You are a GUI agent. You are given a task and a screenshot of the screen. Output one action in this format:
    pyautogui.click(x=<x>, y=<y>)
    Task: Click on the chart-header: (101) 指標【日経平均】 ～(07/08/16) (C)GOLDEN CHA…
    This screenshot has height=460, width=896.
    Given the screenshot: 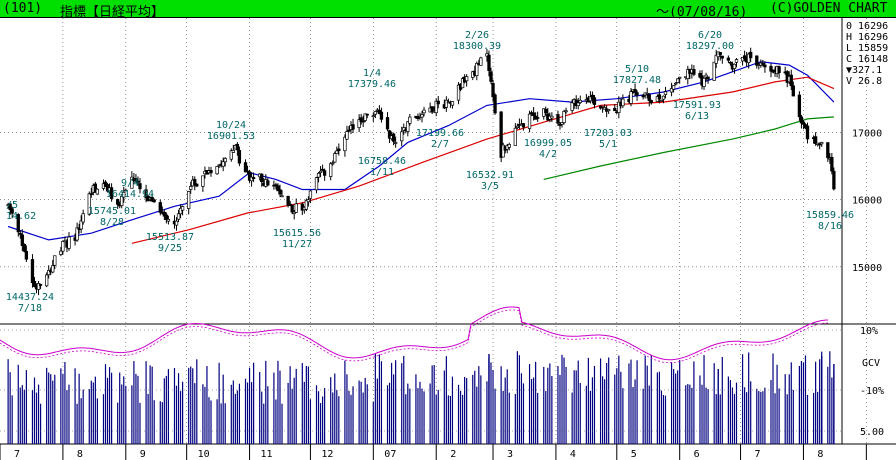 What is the action you would take?
    pyautogui.click(x=448, y=10)
    